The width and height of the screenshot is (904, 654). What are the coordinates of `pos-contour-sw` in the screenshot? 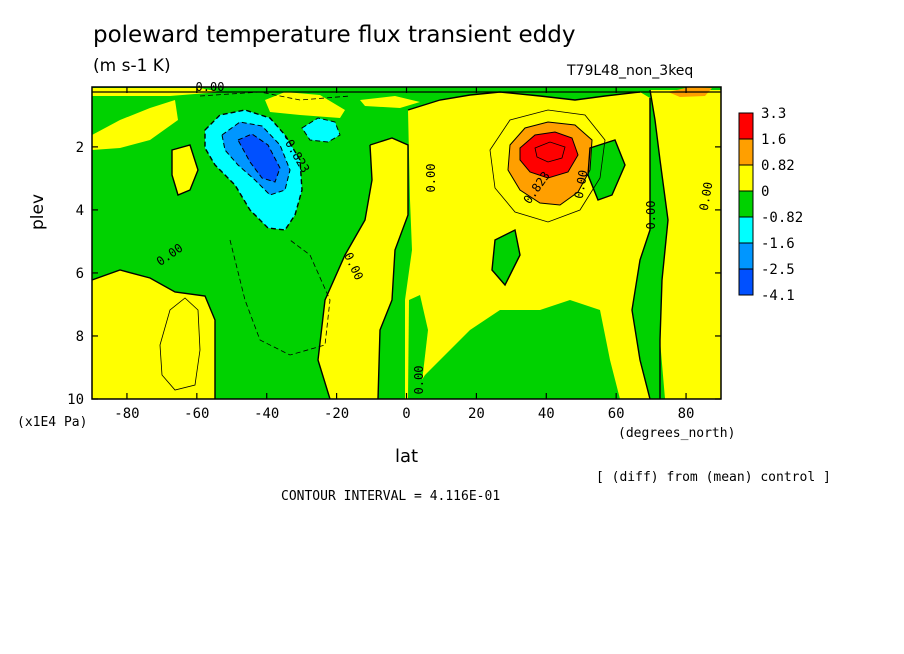 It's located at (180, 344).